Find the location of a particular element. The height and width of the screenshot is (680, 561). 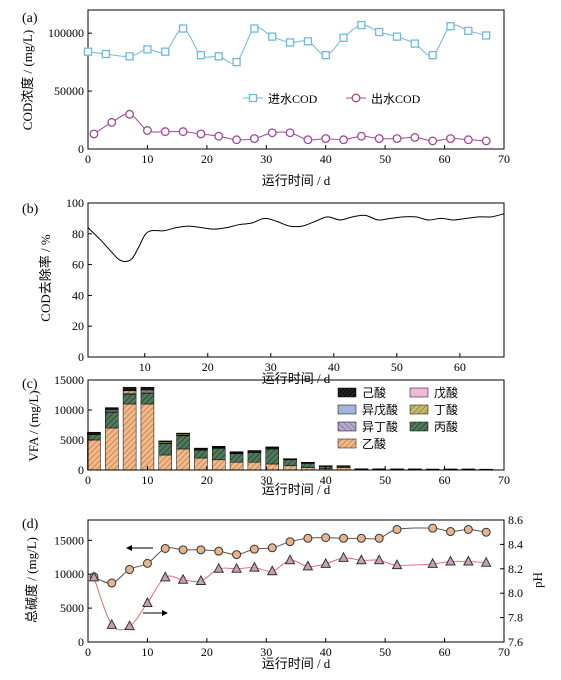

x-axis-label-c: 运行时间 / d is located at coordinates (296, 489).